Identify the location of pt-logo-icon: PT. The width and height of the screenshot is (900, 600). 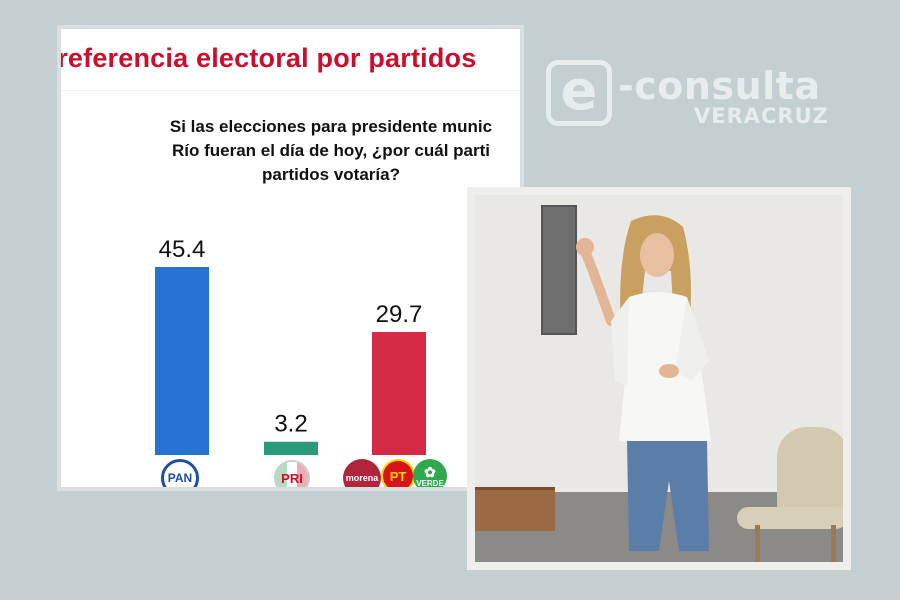
(398, 473).